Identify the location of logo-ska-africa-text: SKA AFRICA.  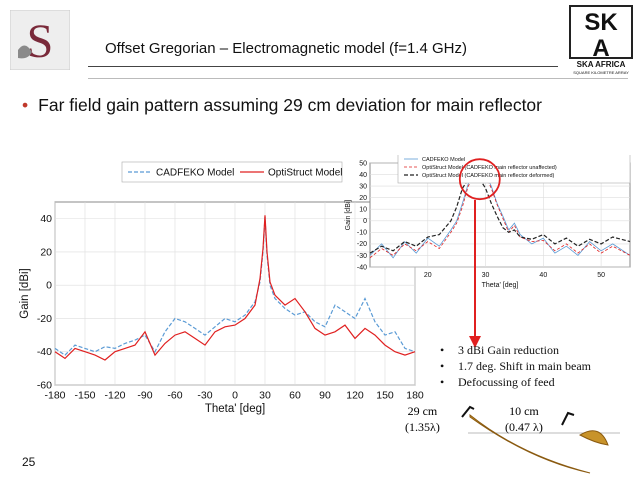
(601, 64).